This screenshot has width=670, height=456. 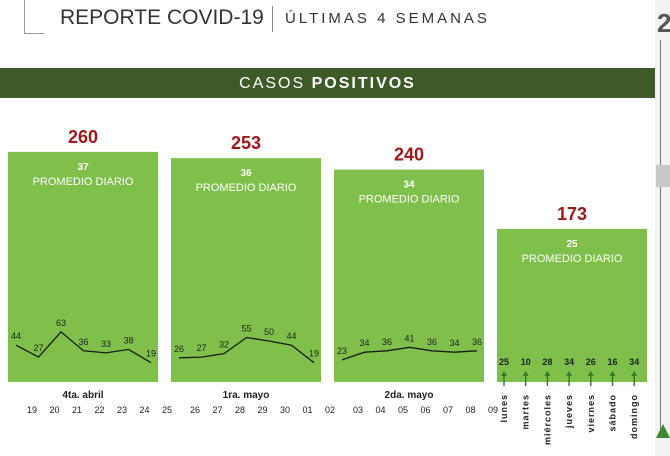 I want to click on week-category-label: 4ta. abril, so click(x=82, y=395).